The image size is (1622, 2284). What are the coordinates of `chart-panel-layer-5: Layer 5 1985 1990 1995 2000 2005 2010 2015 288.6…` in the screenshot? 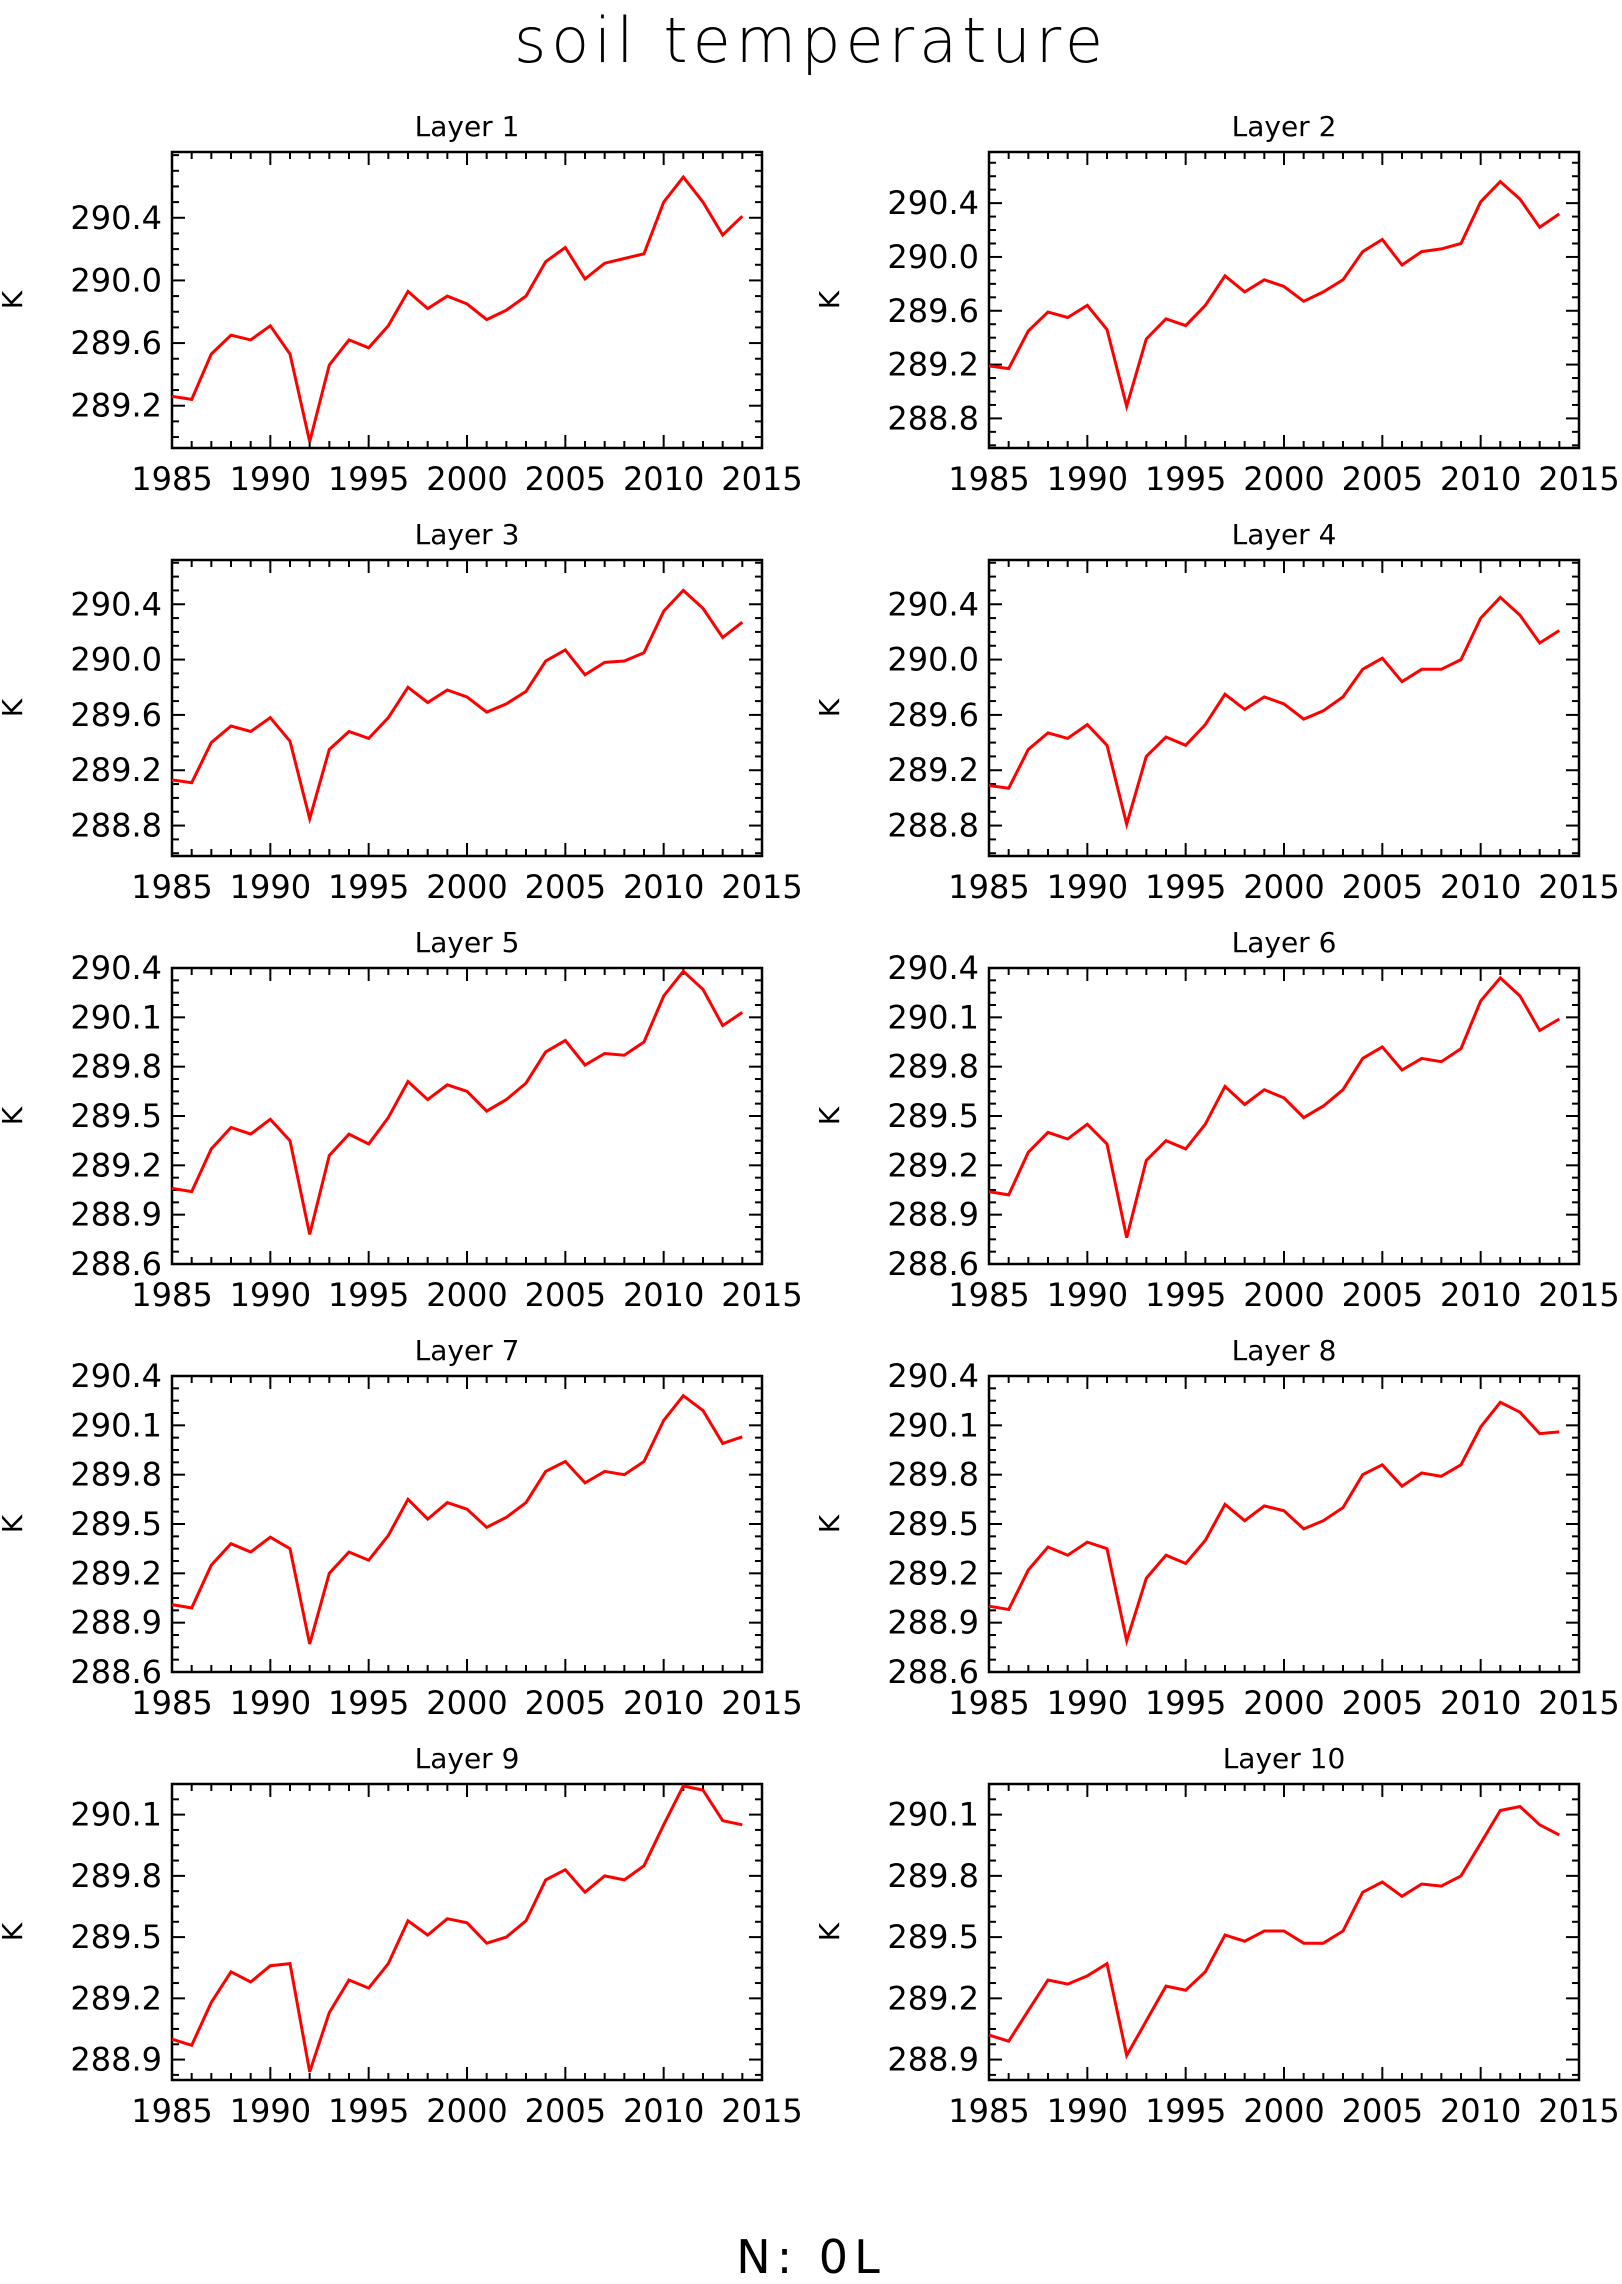 It's located at (401, 1120).